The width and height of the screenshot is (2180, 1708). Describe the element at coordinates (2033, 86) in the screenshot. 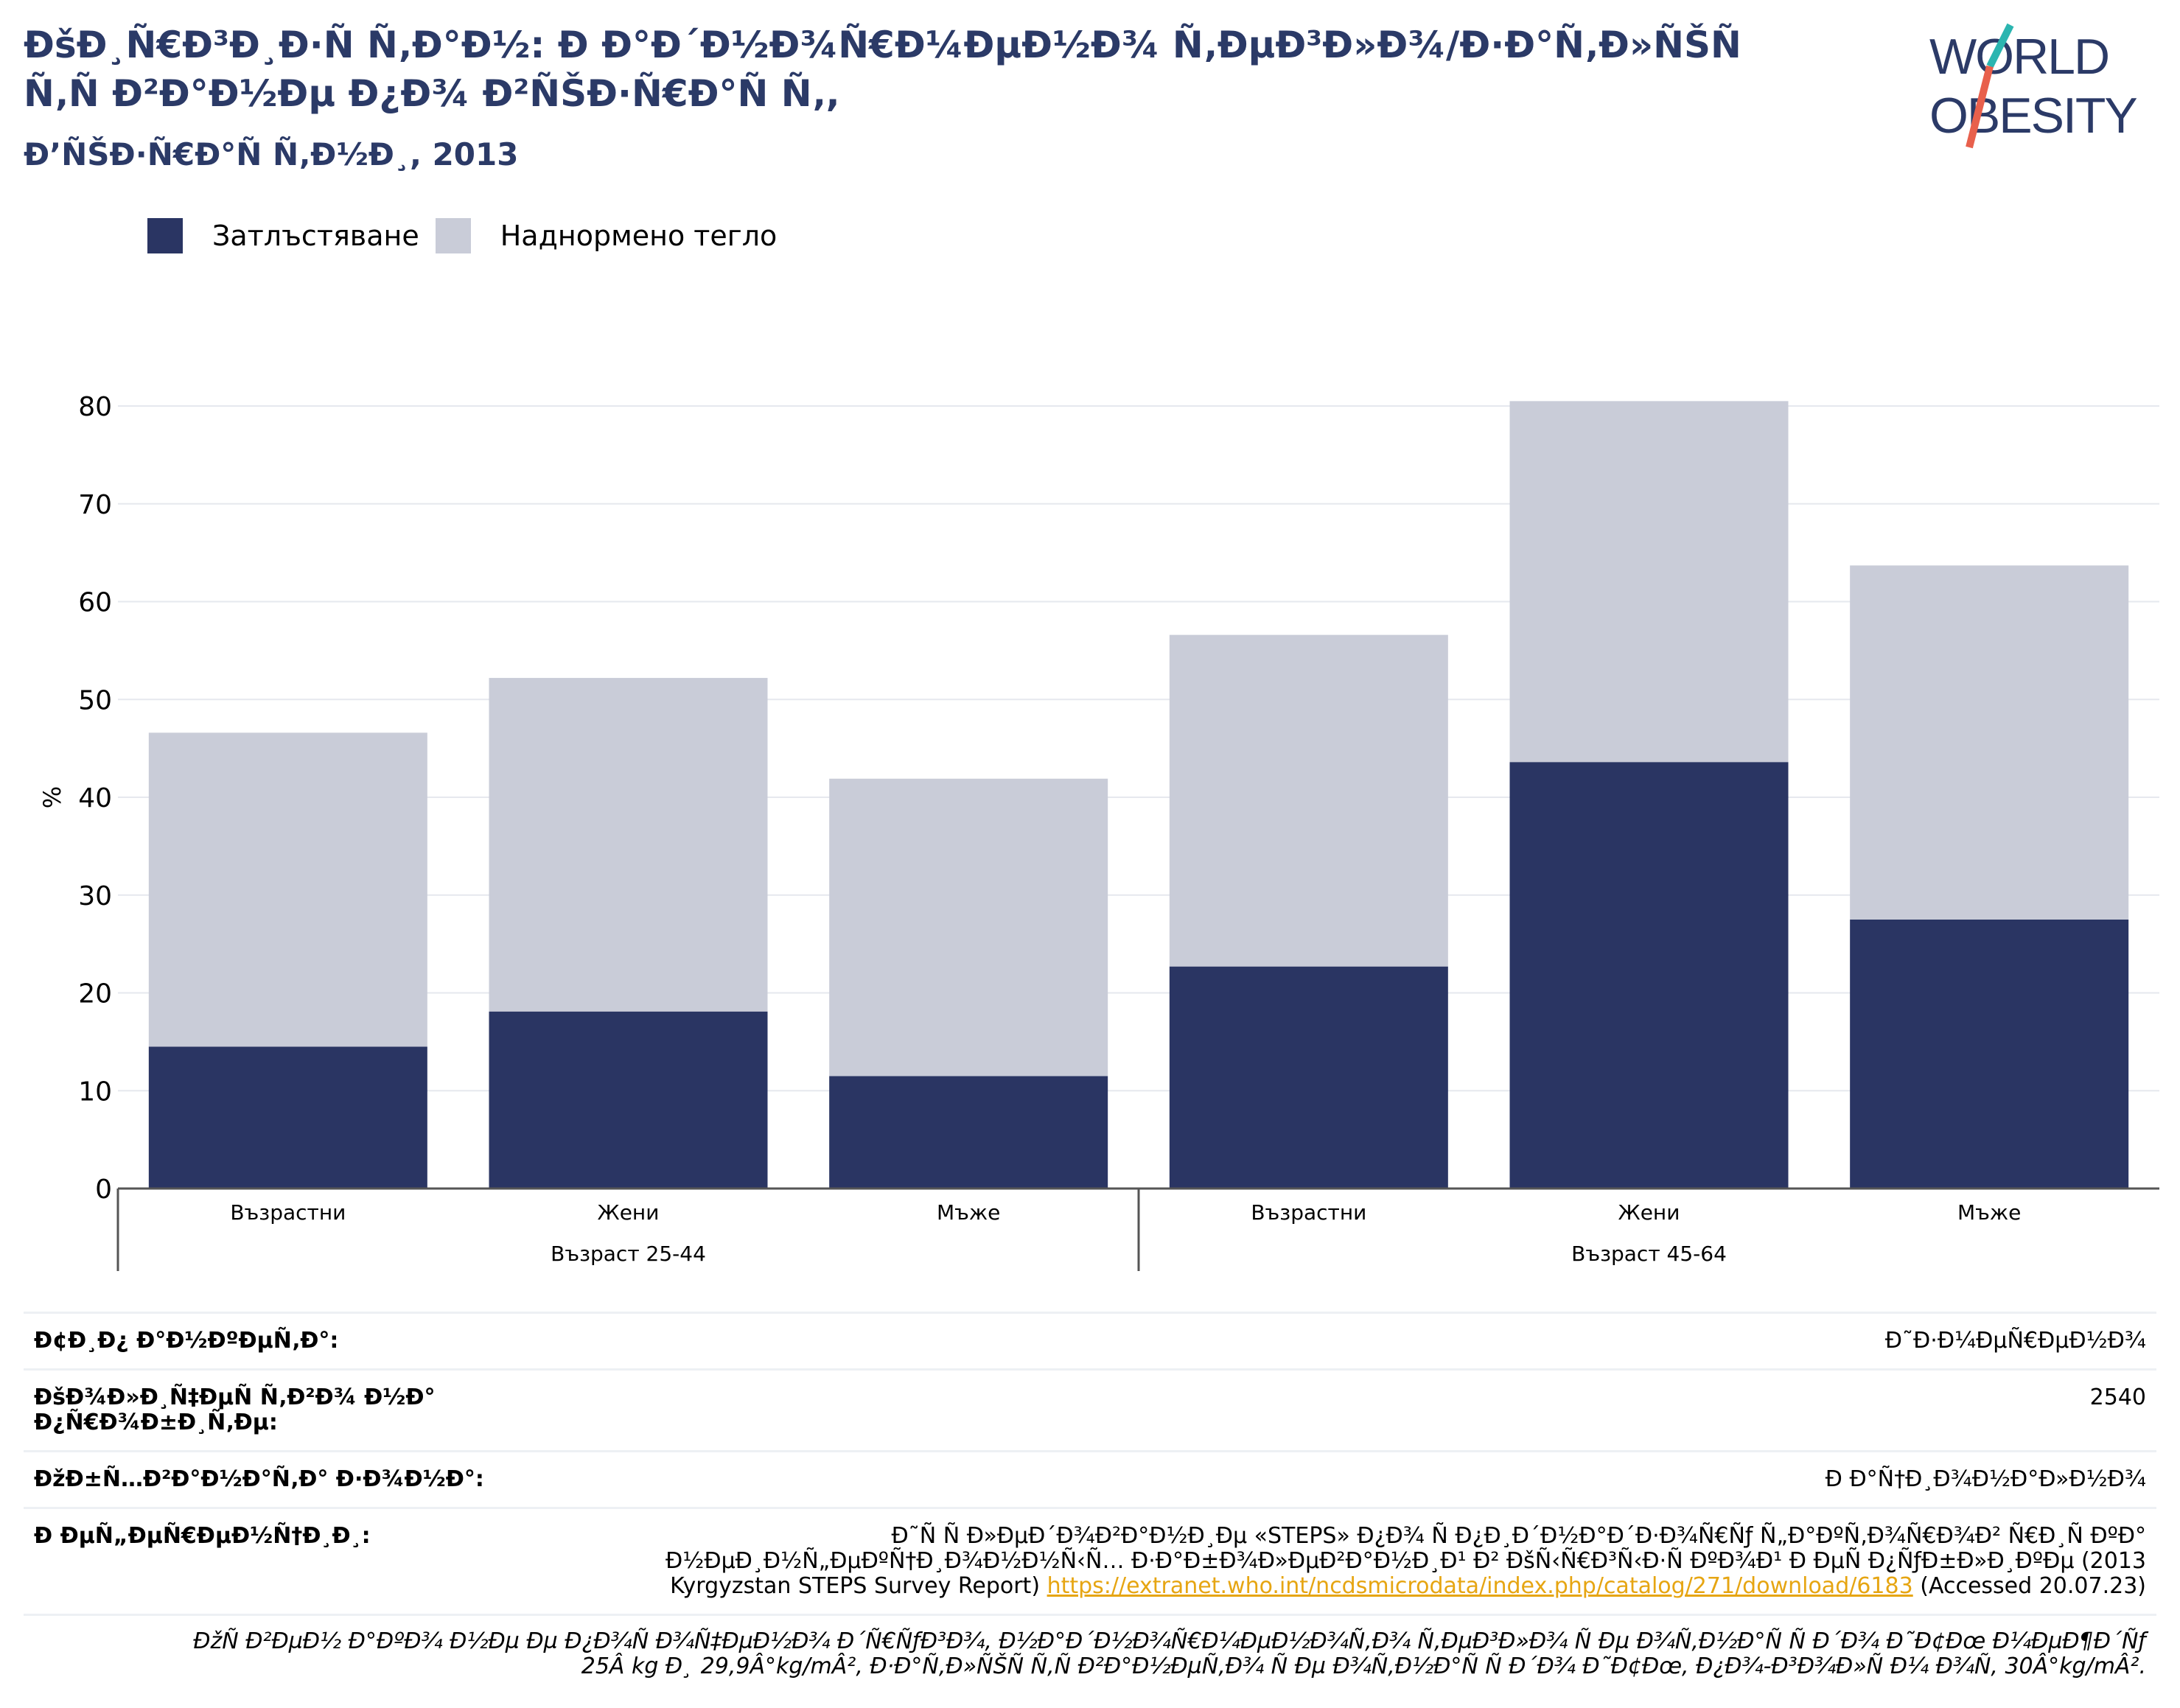

I see `world-obesity-logo: WORLD OBESITY` at that location.